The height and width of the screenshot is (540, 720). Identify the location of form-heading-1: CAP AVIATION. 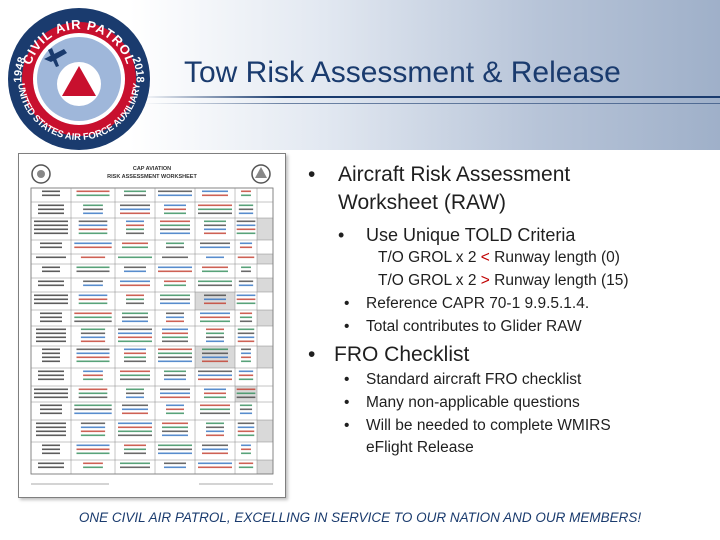
(152, 169).